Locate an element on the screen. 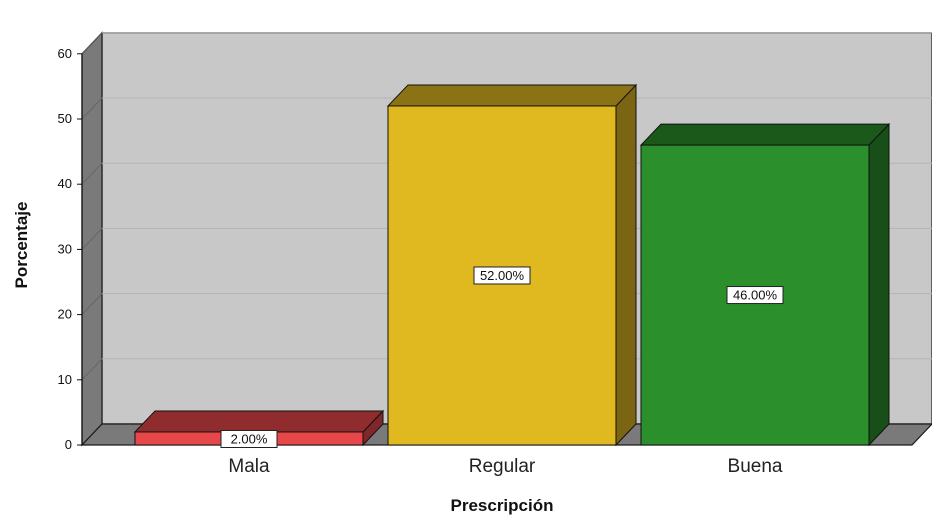  y-tick-label: 50 is located at coordinates (65, 118).